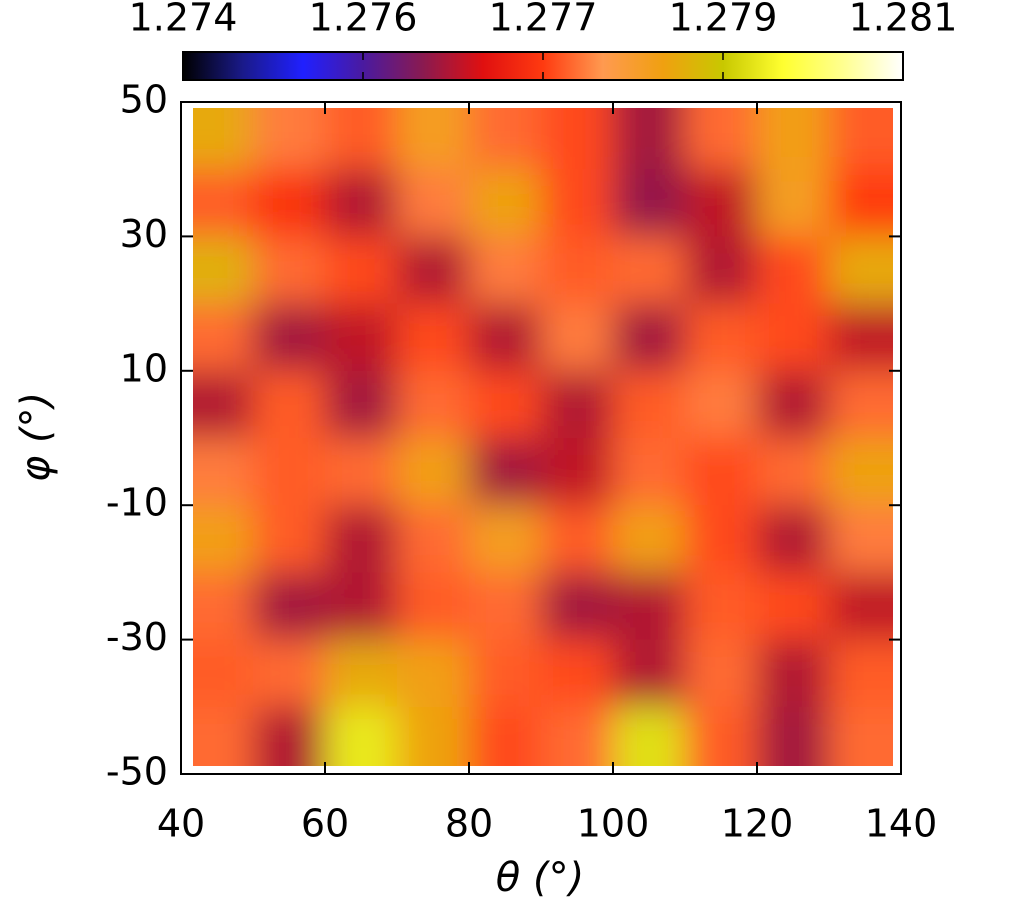 This screenshot has width=1020, height=907. Describe the element at coordinates (903, 20) in the screenshot. I see `colorbar-tick-label: 1.281` at that location.